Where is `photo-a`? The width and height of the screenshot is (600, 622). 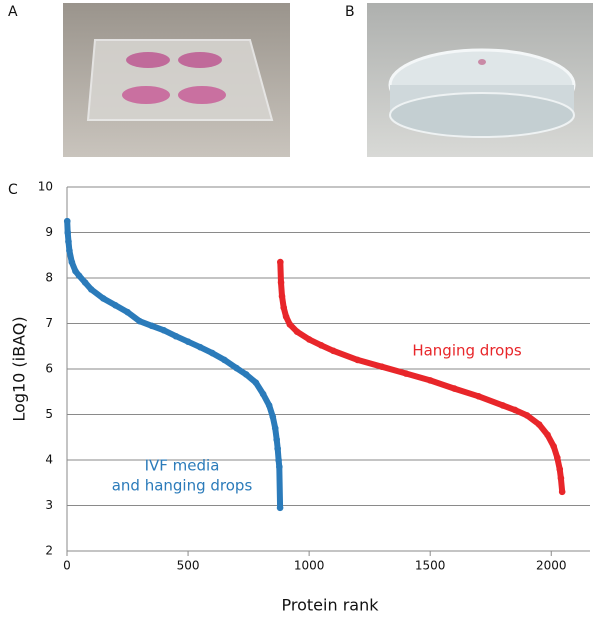 photo-a is located at coordinates (176, 80).